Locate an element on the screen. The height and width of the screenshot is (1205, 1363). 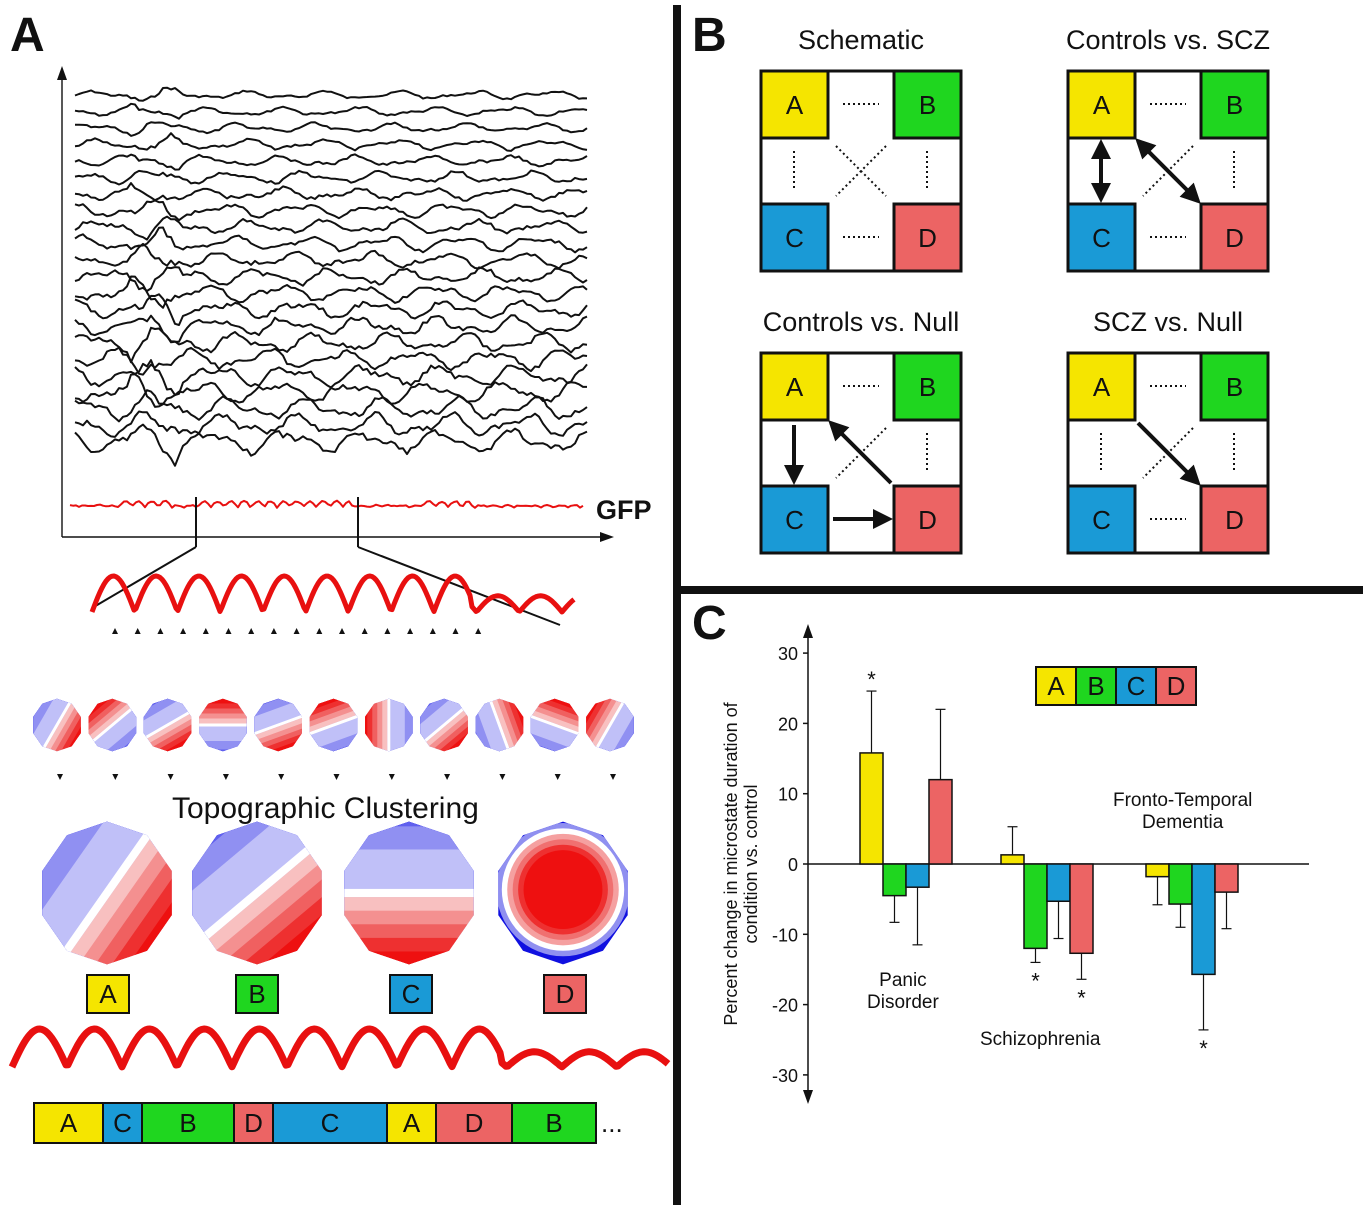
panel-c-legend: A B C D is located at coordinates (1116, 686).